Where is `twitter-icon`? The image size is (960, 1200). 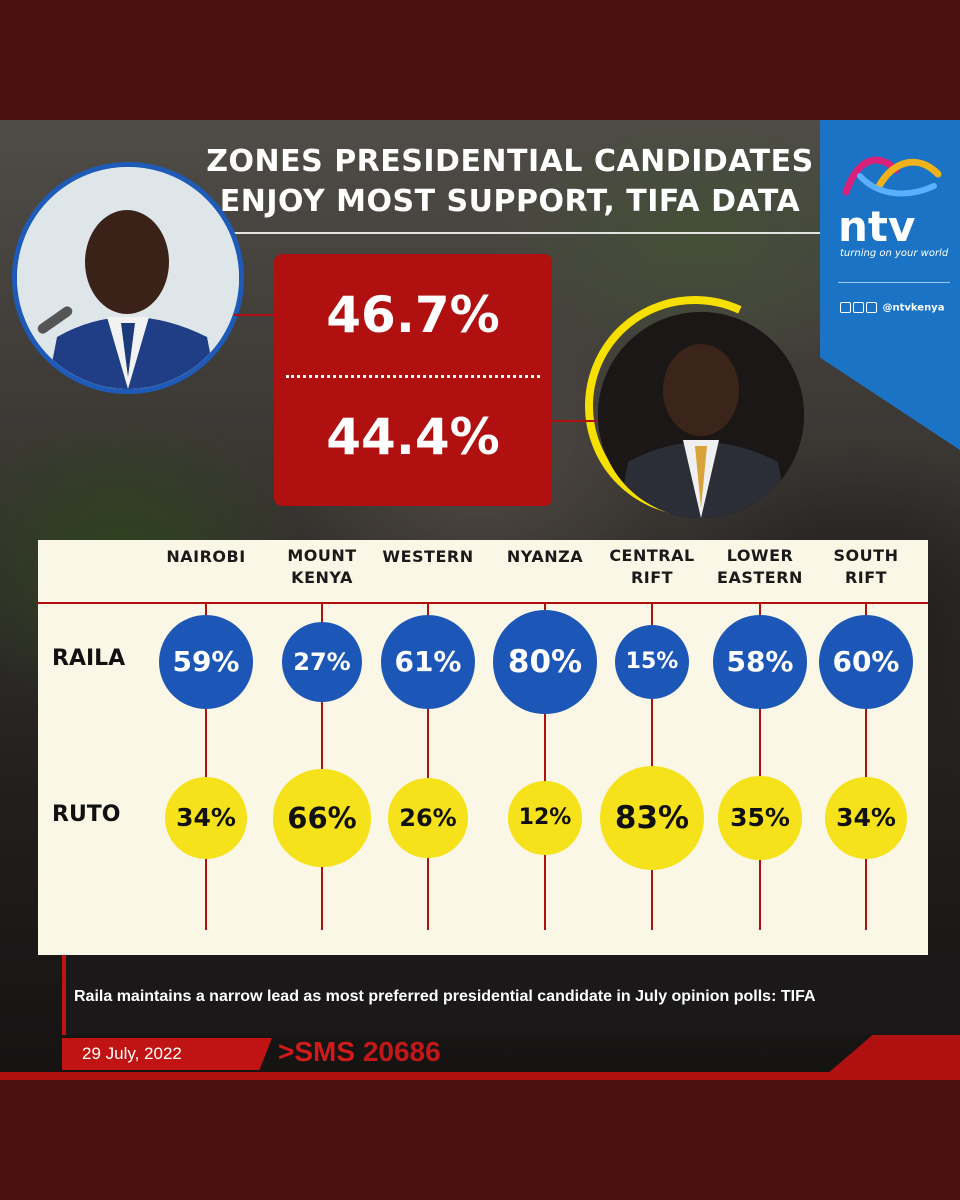
twitter-icon is located at coordinates (858, 307).